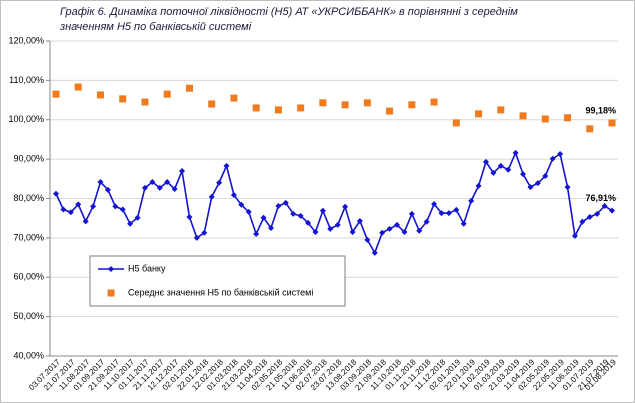 This screenshot has height=403, width=635. Describe the element at coordinates (600, 198) in the screenshot. I see `data-label: 76,91%` at that location.